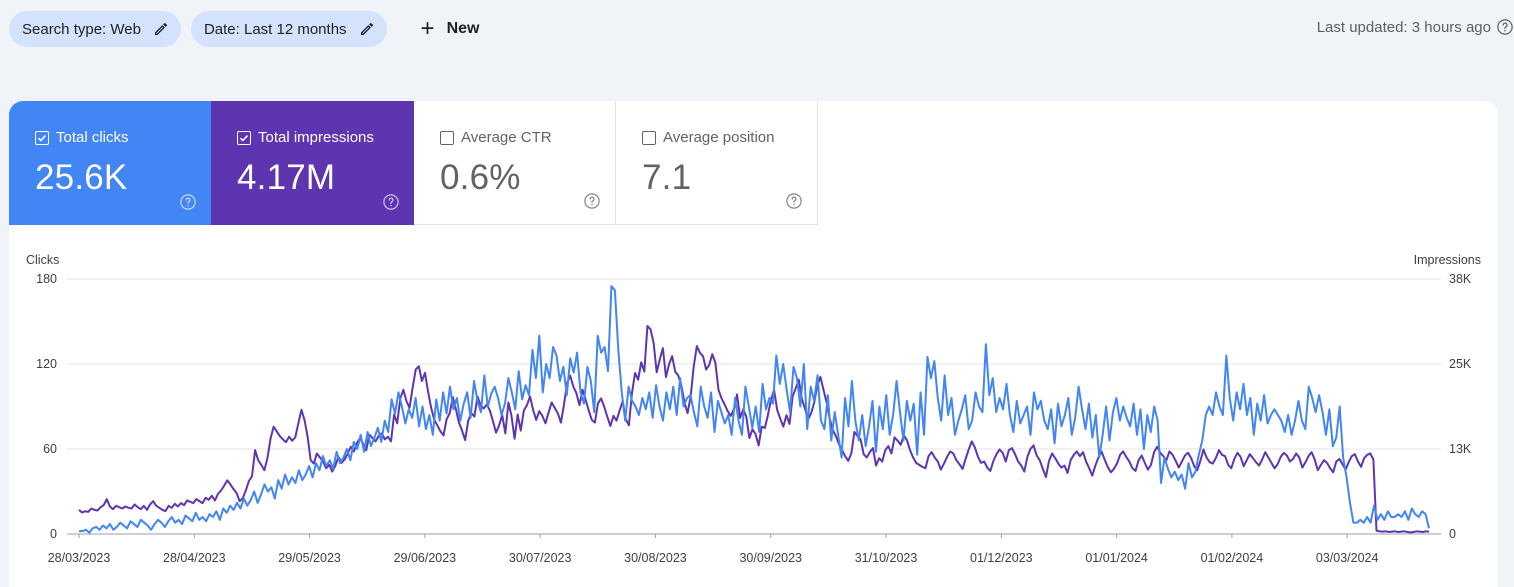  Describe the element at coordinates (42, 260) in the screenshot. I see `y-axis-label-left: Clicks` at that location.